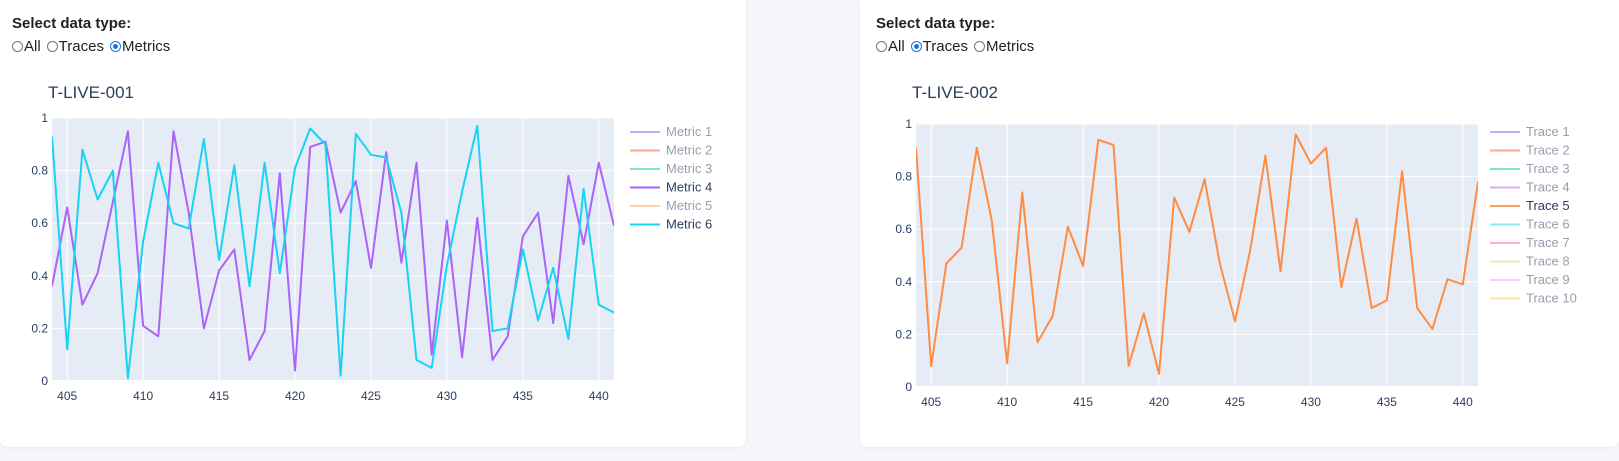  I want to click on legend-label: Trace 7, so click(1548, 242).